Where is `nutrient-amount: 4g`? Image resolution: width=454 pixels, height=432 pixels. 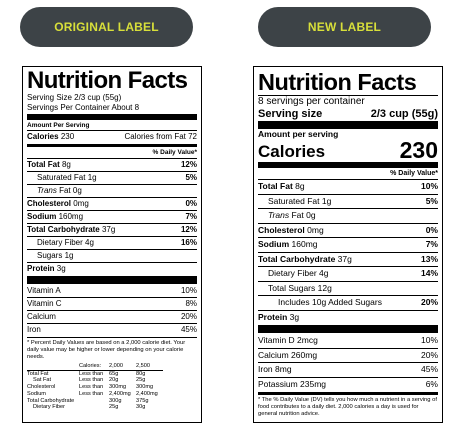 nutrient-amount: 4g is located at coordinates (89, 242).